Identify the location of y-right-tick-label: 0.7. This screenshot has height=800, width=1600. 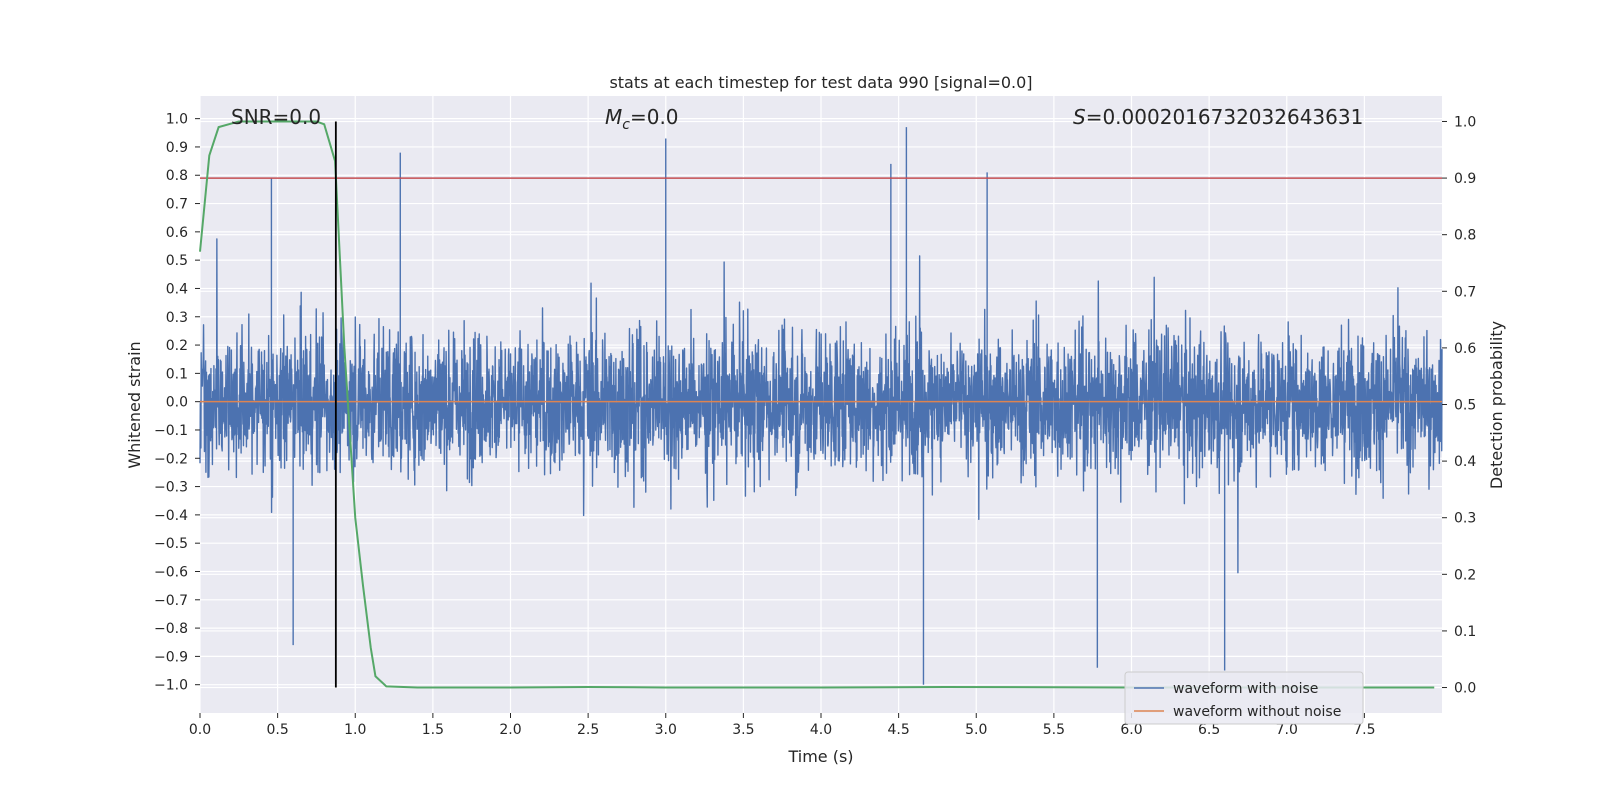
(1465, 292).